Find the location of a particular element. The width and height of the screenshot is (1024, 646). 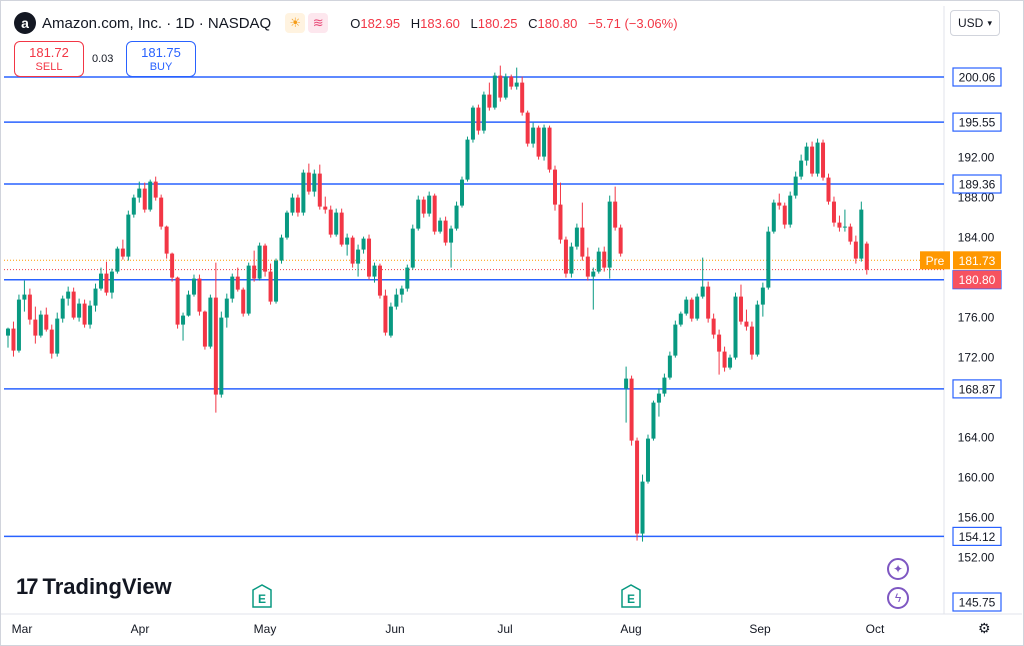

sell-button: 181.72 SELL is located at coordinates (49, 59).